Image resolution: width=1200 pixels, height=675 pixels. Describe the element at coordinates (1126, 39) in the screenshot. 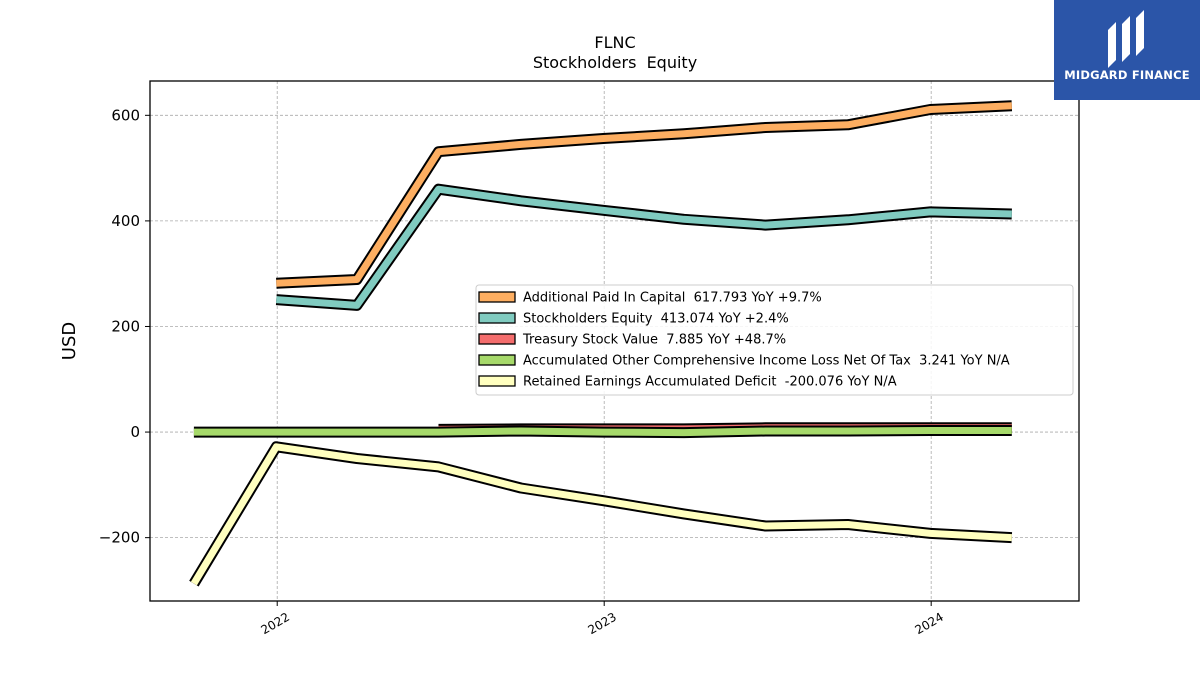

I see `midgard-logo-icon` at that location.